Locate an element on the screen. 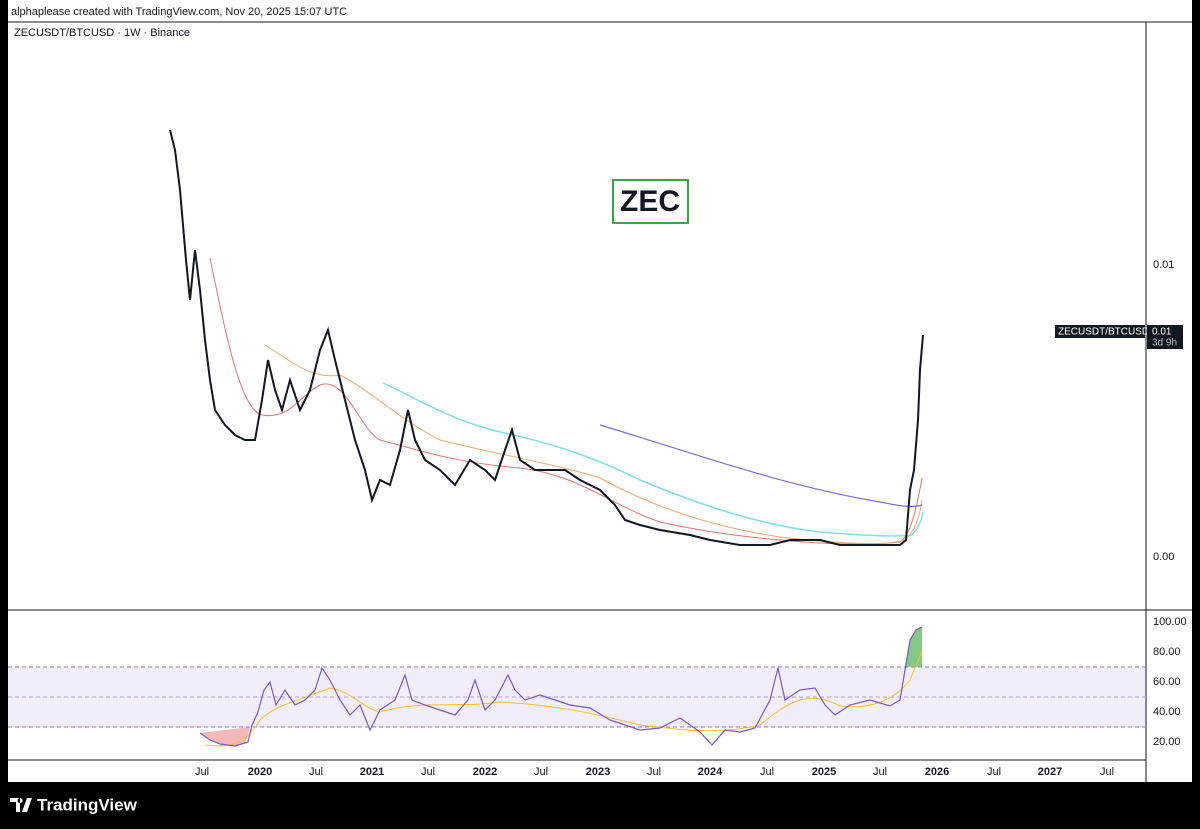 This screenshot has height=829, width=1200. rsi-oversold-fill is located at coordinates (225, 736).